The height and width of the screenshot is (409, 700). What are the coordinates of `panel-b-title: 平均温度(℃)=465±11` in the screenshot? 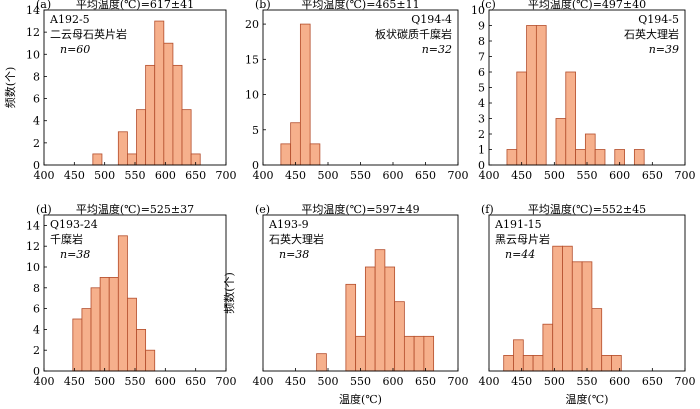 It's located at (360, 5).